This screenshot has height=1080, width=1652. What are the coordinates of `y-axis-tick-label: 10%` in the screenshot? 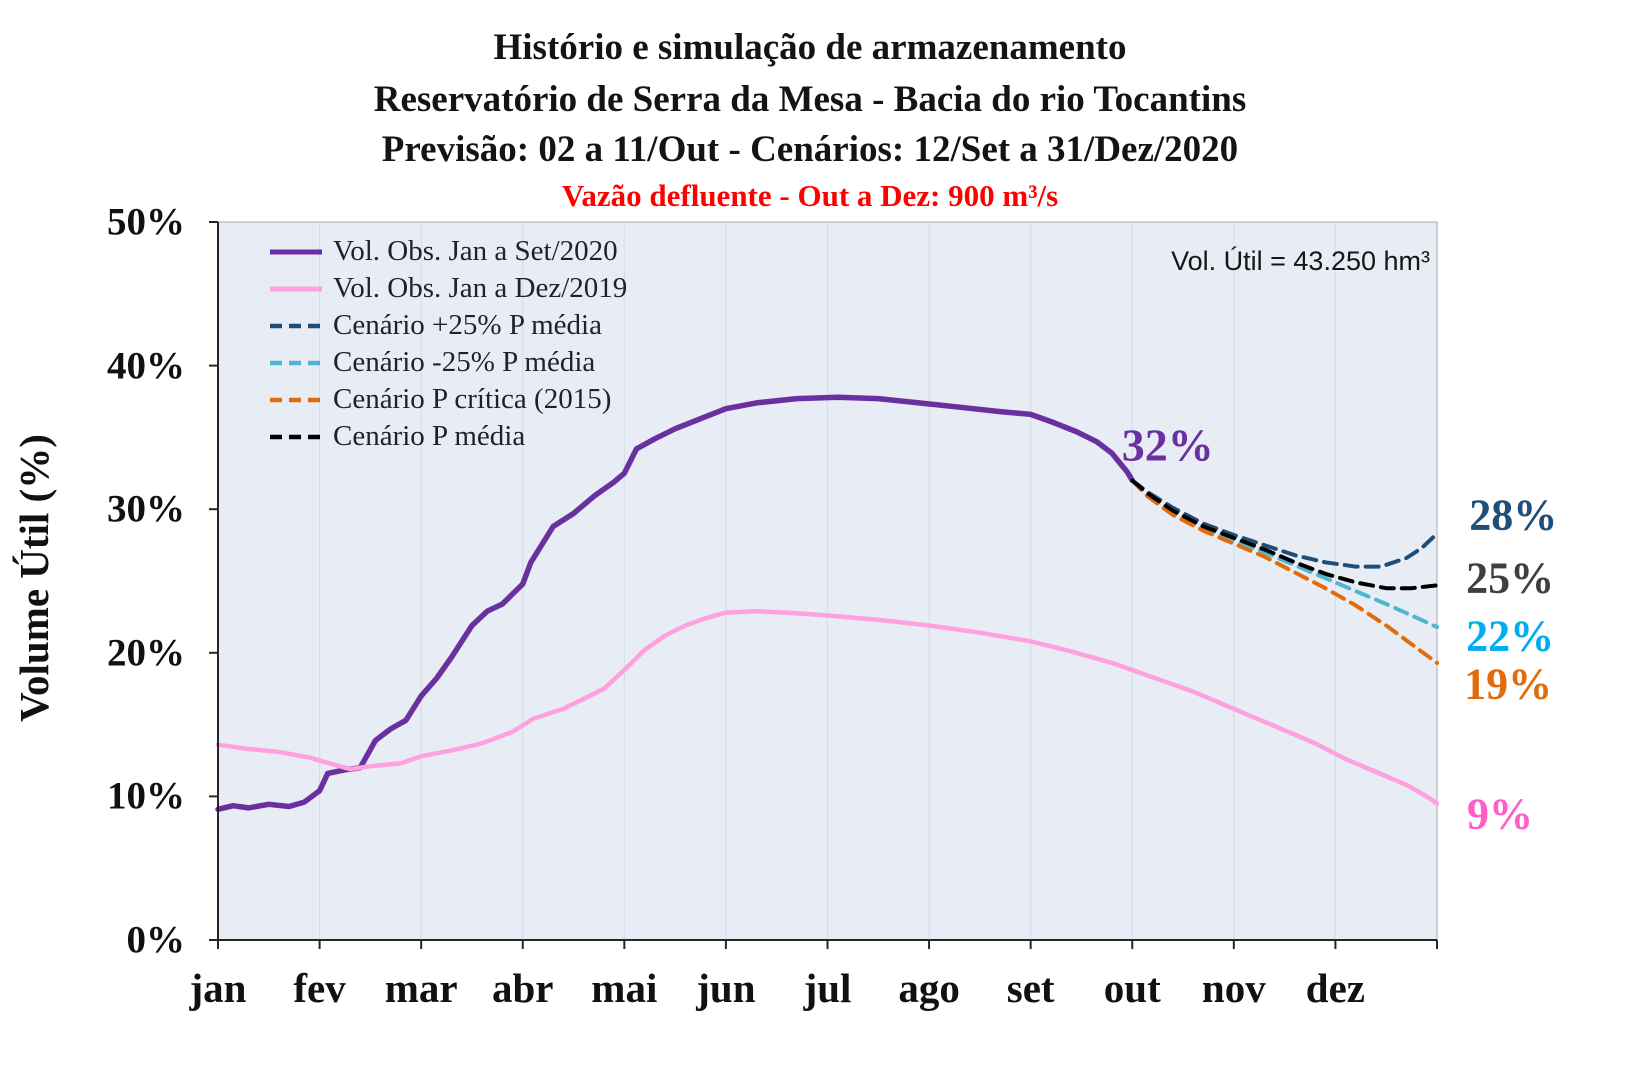 It's located at (146, 796).